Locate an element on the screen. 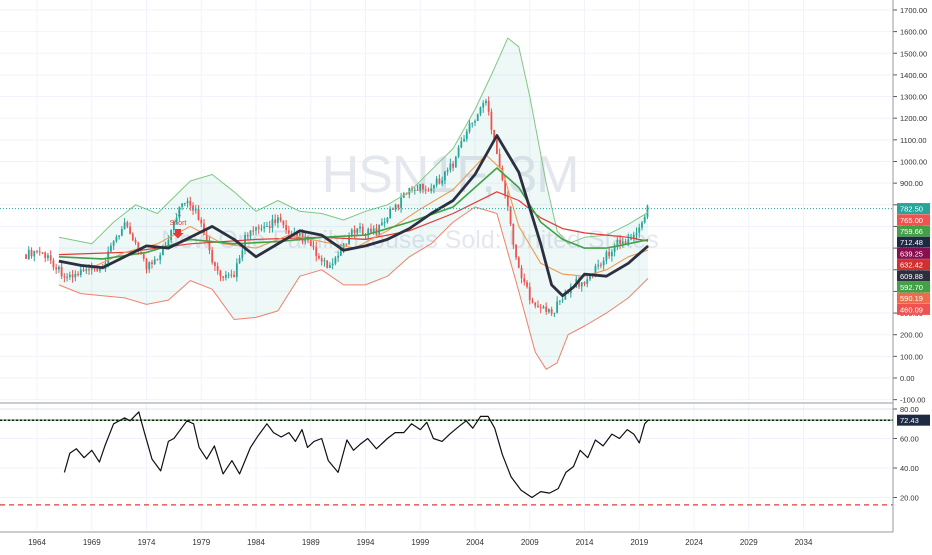 The width and height of the screenshot is (932, 555). price-label: 632.42 is located at coordinates (911, 265).